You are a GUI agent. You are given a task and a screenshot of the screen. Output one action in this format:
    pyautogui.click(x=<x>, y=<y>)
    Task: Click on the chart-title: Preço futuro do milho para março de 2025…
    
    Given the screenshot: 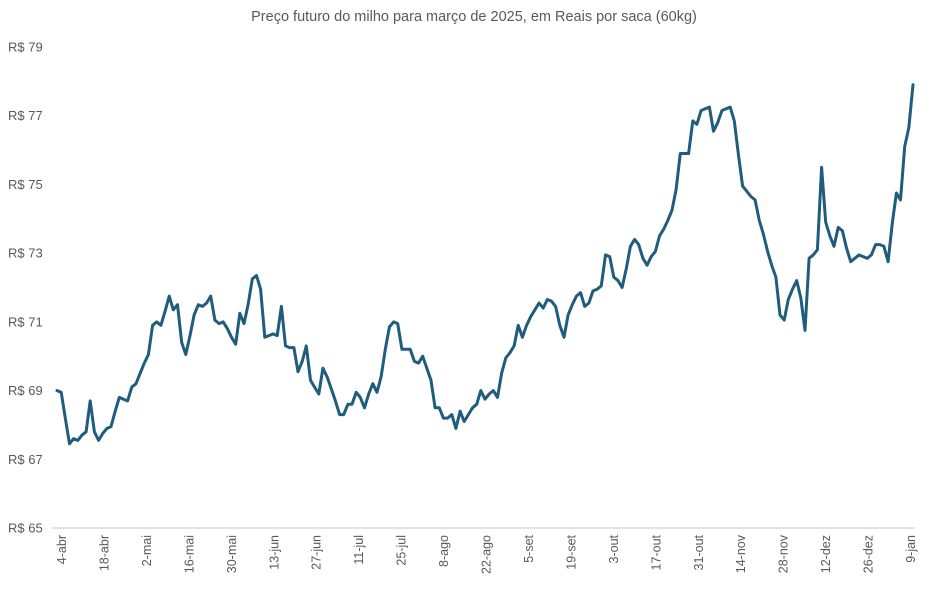 What is the action you would take?
    pyautogui.click(x=474, y=17)
    